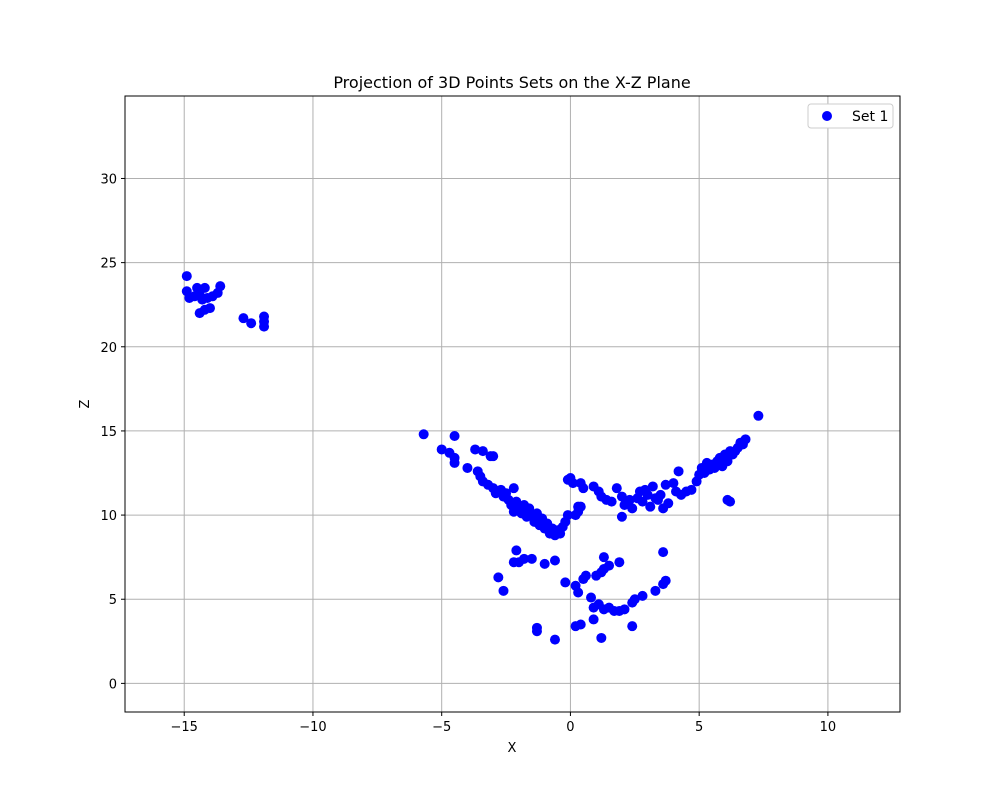 The width and height of the screenshot is (1000, 800). Describe the element at coordinates (441, 727) in the screenshot. I see `x-tick-label: −5` at that location.